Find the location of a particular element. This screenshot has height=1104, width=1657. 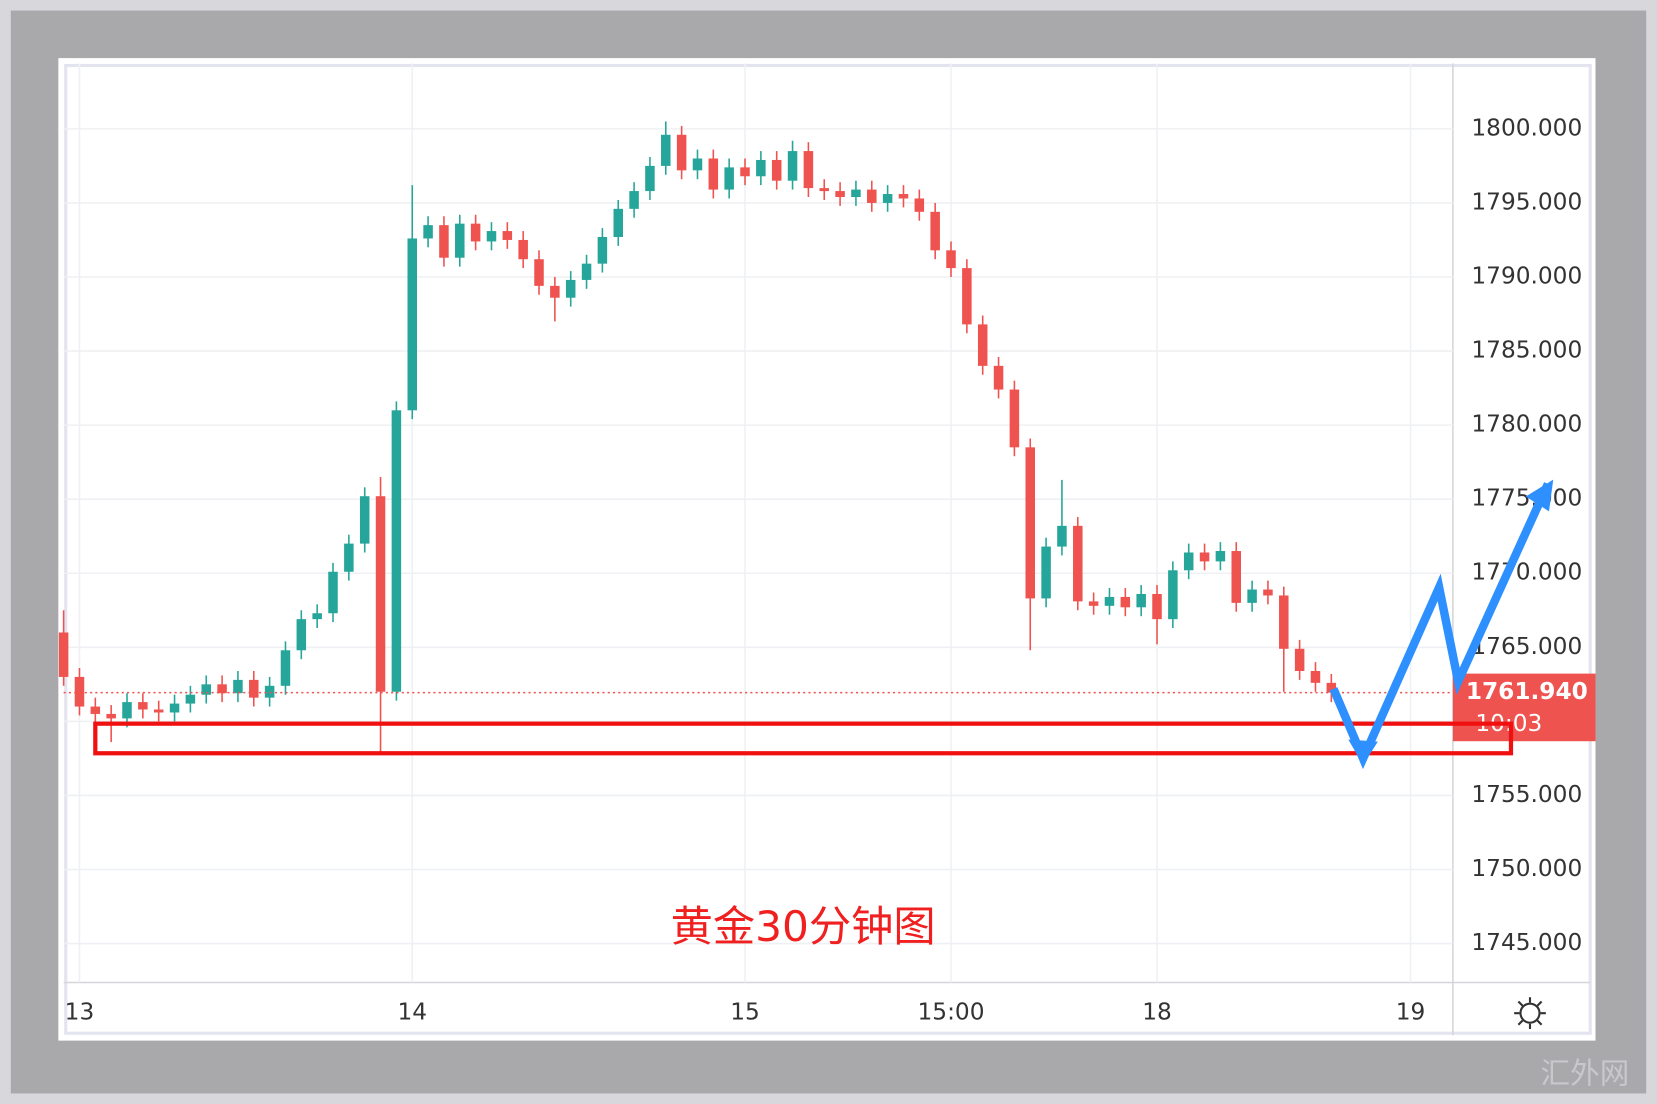

y-tick-label: 1770.000 is located at coordinates (1526, 572).